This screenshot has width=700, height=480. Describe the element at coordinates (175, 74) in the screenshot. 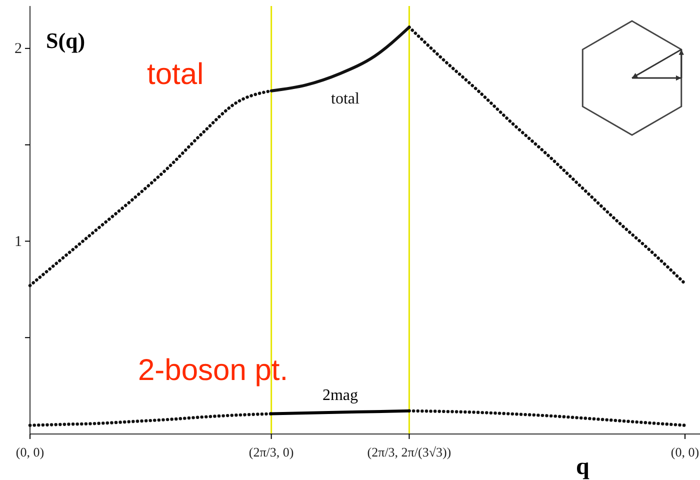

I see `annotation: total` at that location.